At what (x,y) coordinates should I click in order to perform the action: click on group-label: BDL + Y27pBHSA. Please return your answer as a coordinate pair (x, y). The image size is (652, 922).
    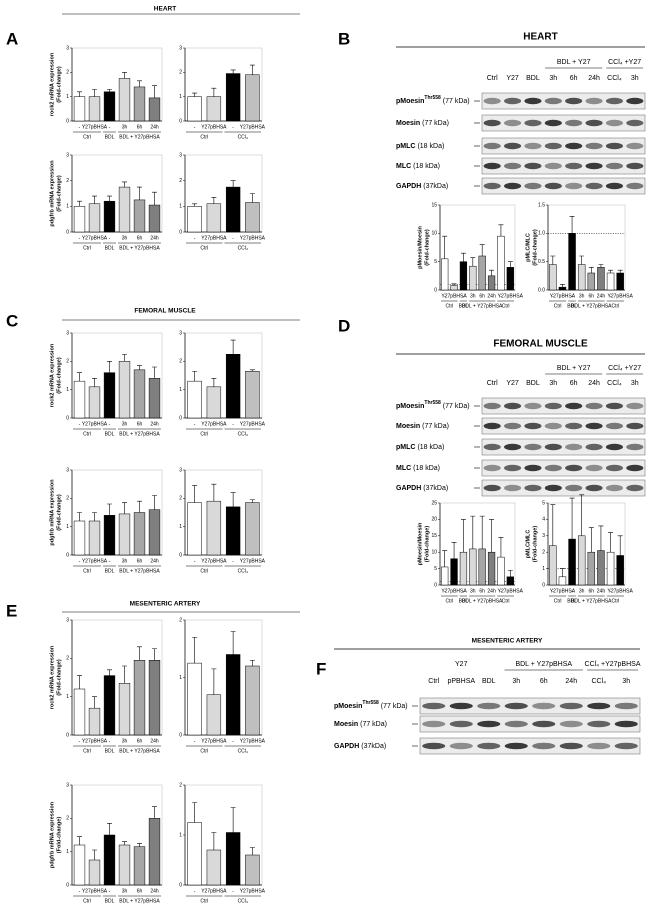
    Looking at the image, I should click on (139, 137).